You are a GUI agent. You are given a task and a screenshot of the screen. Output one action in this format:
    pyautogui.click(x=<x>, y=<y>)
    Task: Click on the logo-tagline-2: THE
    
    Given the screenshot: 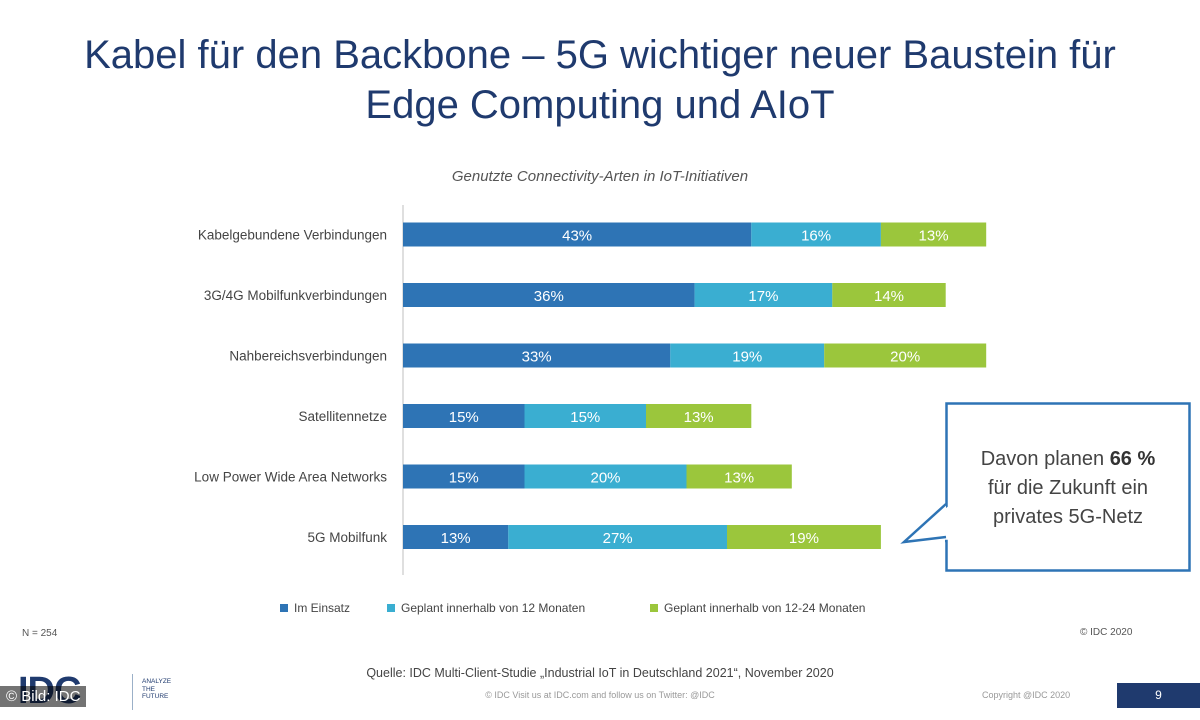 What is the action you would take?
    pyautogui.click(x=148, y=689)
    